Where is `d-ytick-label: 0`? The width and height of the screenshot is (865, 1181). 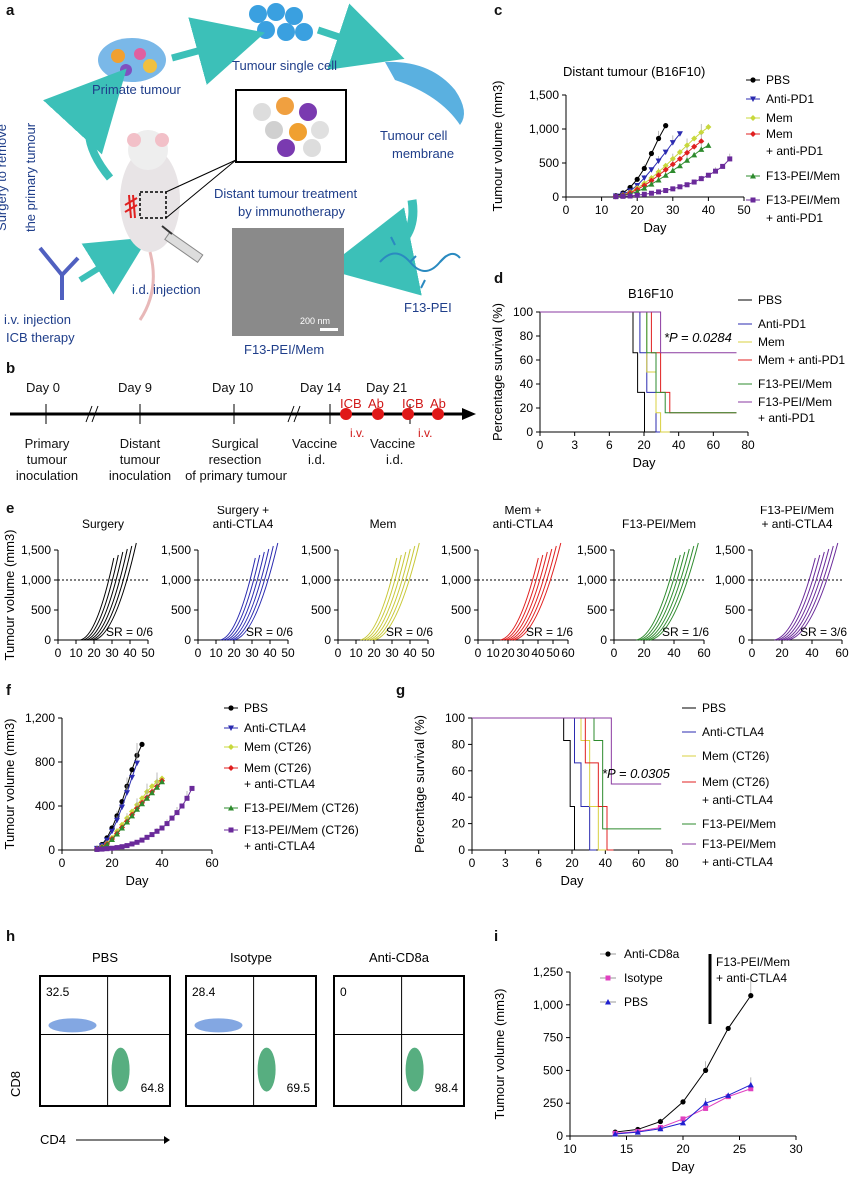 d-ytick-label: 0 is located at coordinates (529, 432).